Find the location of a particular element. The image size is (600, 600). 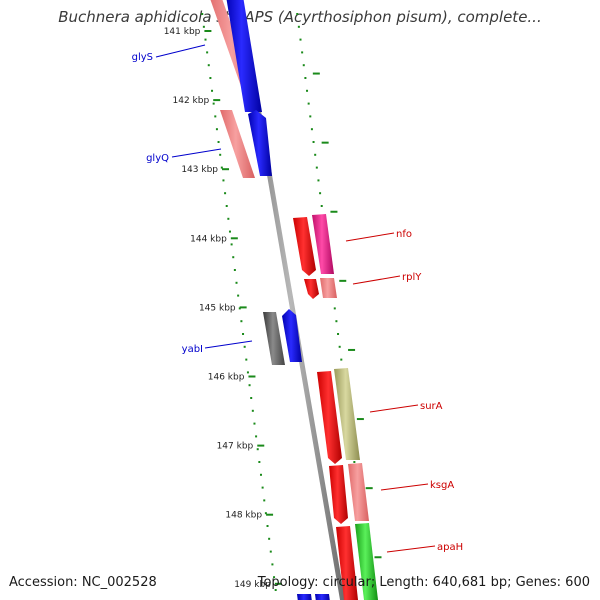

leader-ksgA is located at coordinates (404, 487).